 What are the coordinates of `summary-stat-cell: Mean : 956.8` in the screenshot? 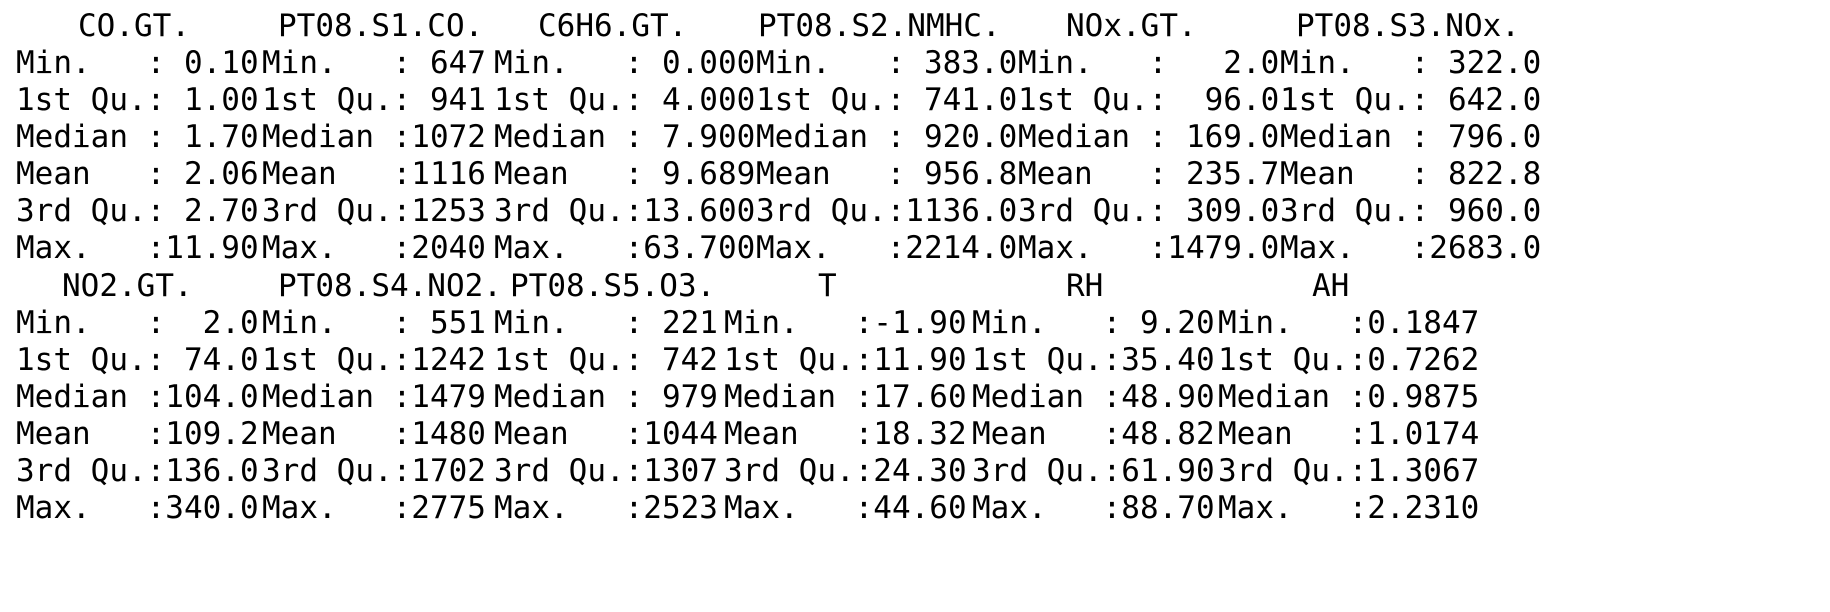 It's located at (887, 174).